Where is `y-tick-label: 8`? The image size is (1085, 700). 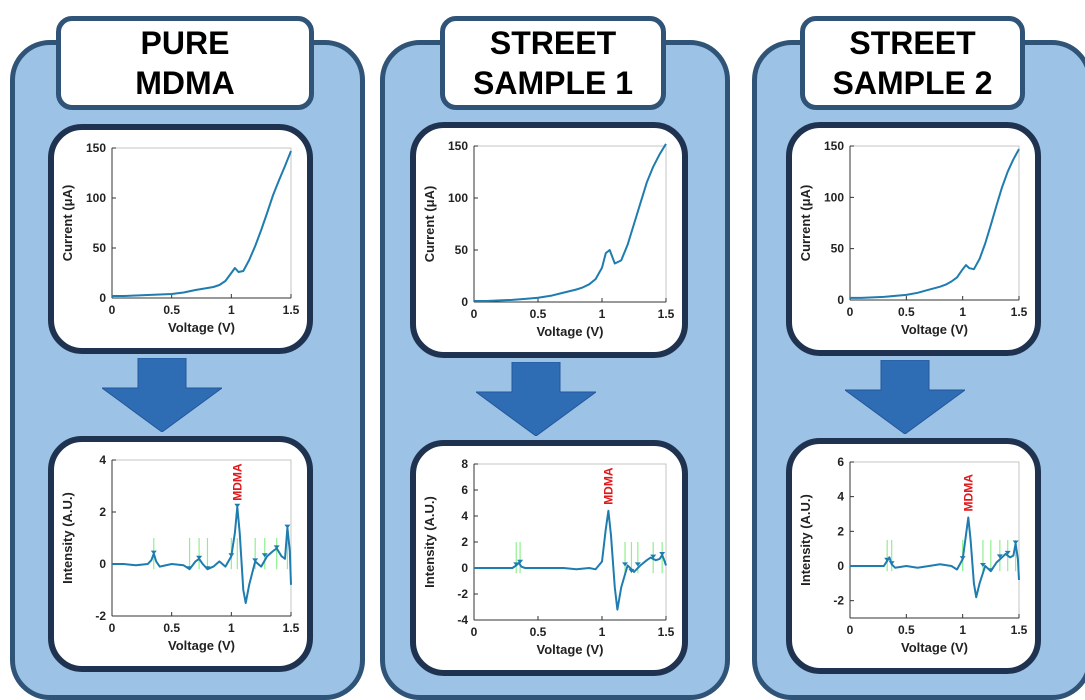
y-tick-label: 8 is located at coordinates (464, 464).